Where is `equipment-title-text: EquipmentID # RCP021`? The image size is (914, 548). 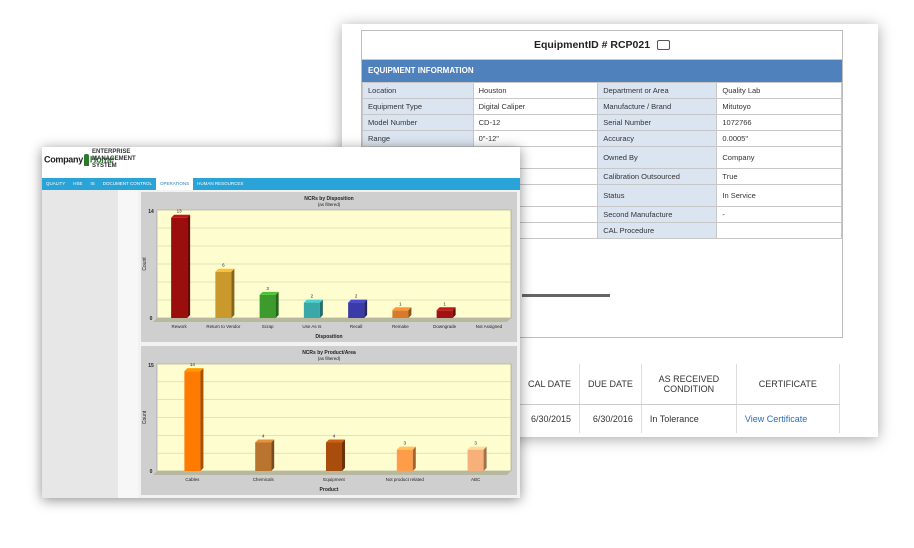
equipment-title-text: EquipmentID # RCP021 is located at coordinates (592, 45).